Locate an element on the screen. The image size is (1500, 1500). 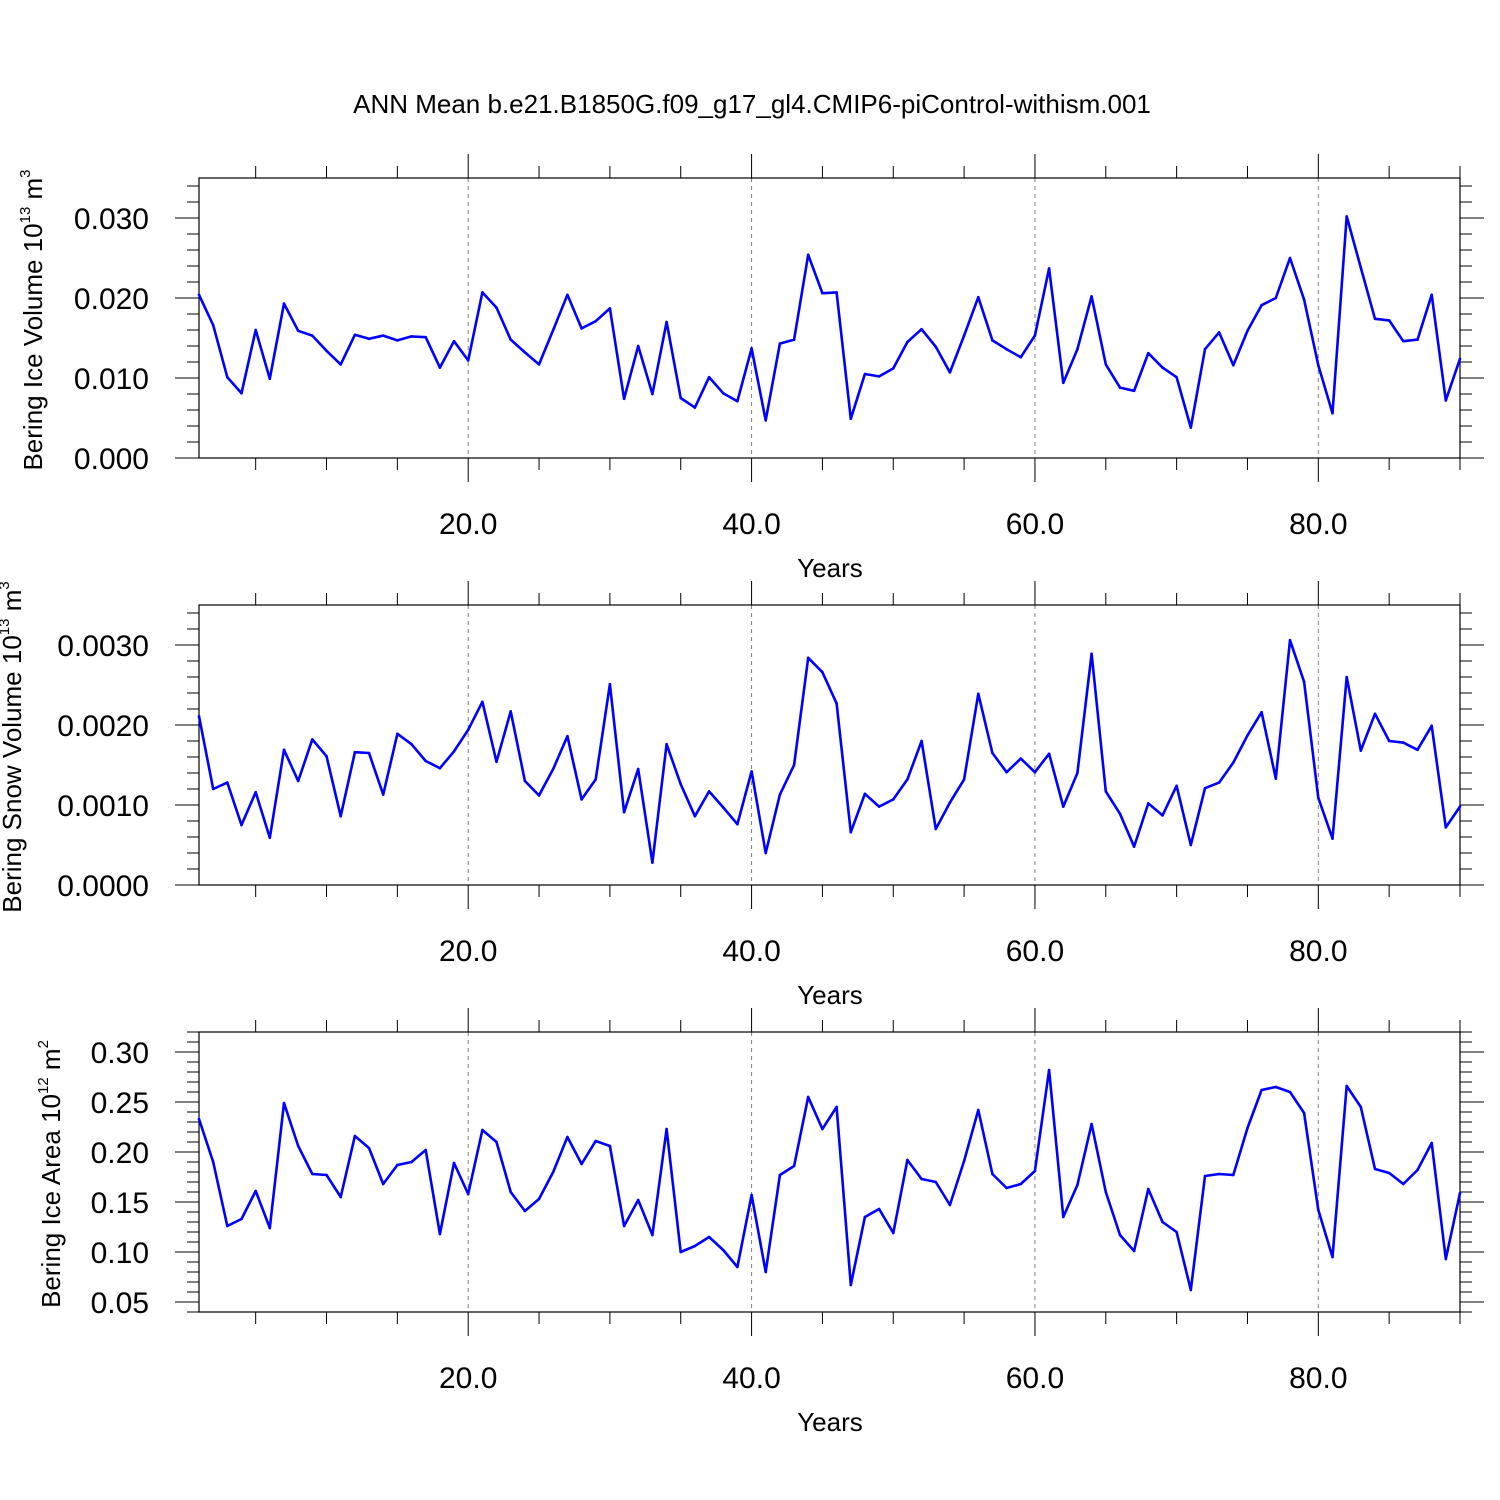
y-tick-label: 0.25 is located at coordinates (120, 1103).